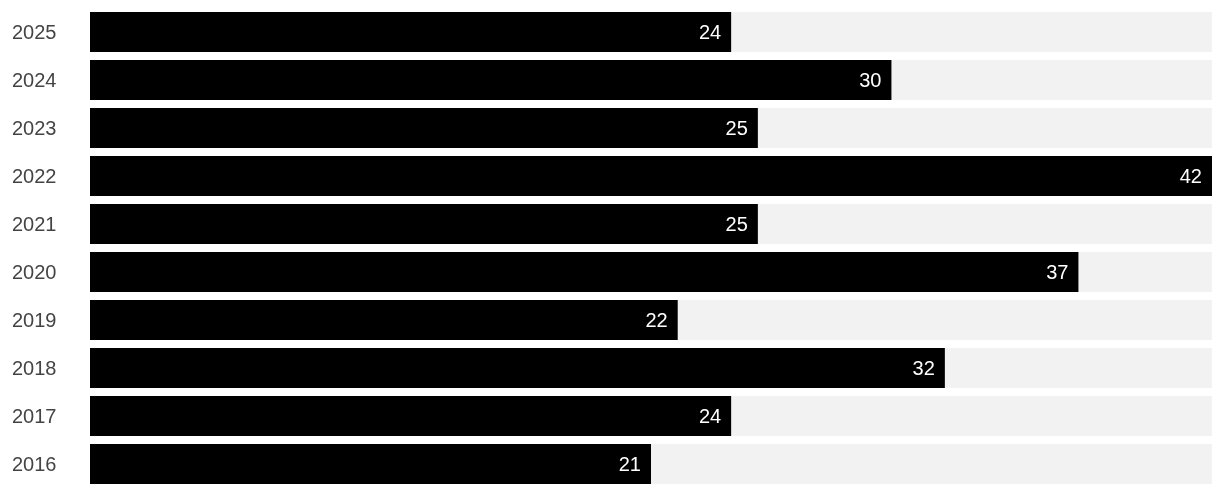 The height and width of the screenshot is (492, 1220). I want to click on data-label: 37, so click(1057, 272).